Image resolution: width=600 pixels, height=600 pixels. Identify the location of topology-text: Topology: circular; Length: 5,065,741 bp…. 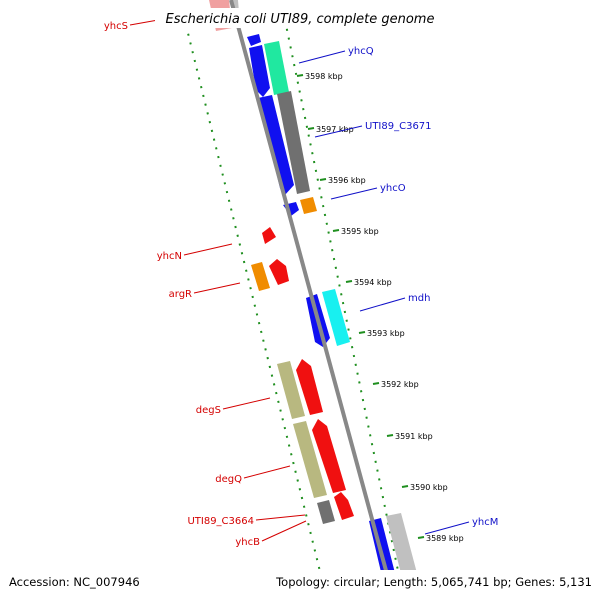
(433, 582).